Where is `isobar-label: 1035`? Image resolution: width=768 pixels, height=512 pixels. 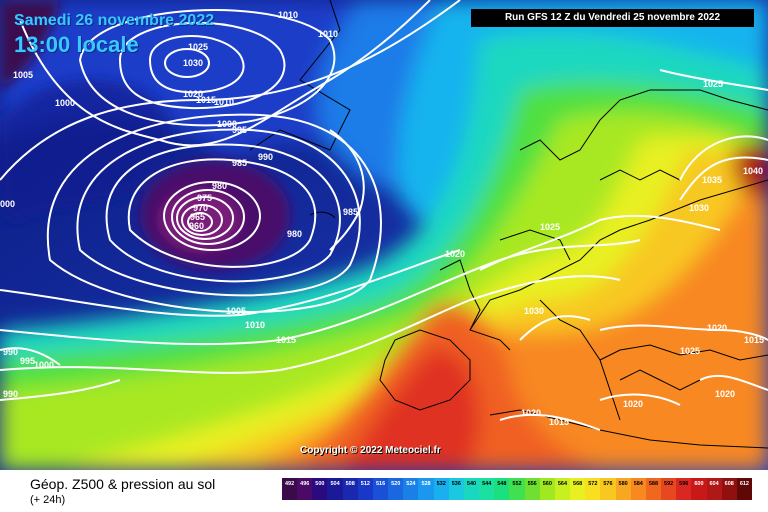
isobar-label: 1035 is located at coordinates (712, 180).